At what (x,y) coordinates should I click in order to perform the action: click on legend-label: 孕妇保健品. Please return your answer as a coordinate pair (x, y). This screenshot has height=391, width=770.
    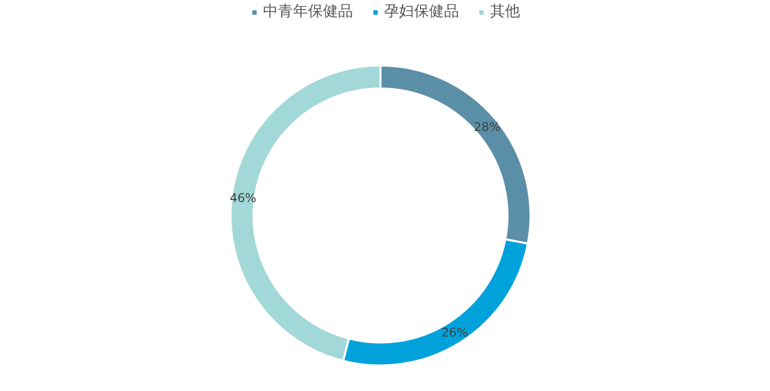
    Looking at the image, I should click on (421, 11).